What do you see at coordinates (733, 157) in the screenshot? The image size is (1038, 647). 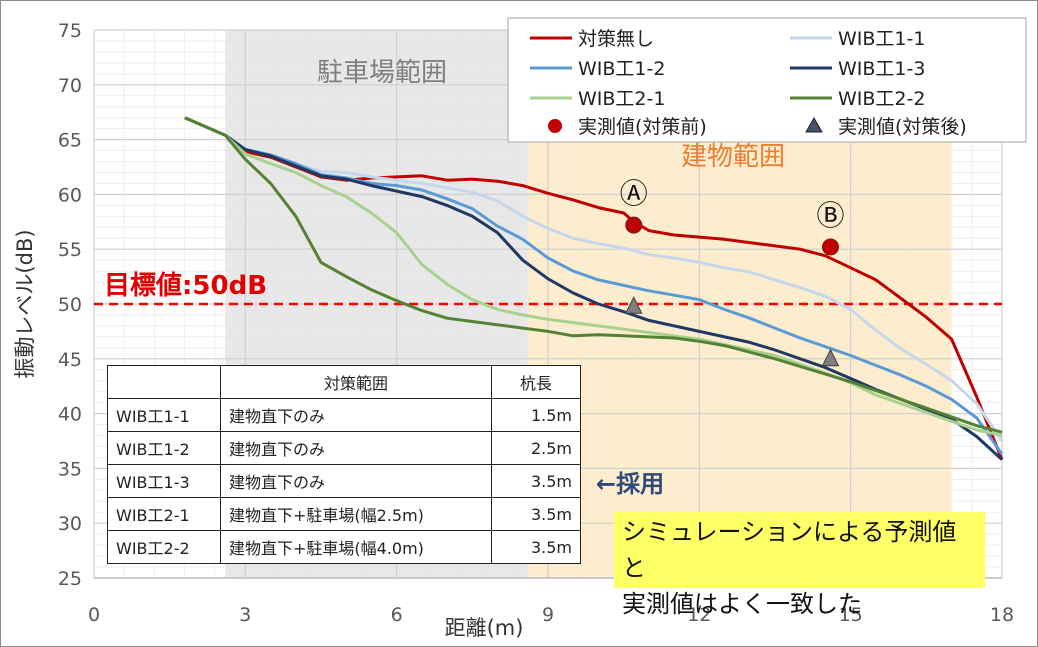 I see `building-region-label: 建物範囲` at bounding box center [733, 157].